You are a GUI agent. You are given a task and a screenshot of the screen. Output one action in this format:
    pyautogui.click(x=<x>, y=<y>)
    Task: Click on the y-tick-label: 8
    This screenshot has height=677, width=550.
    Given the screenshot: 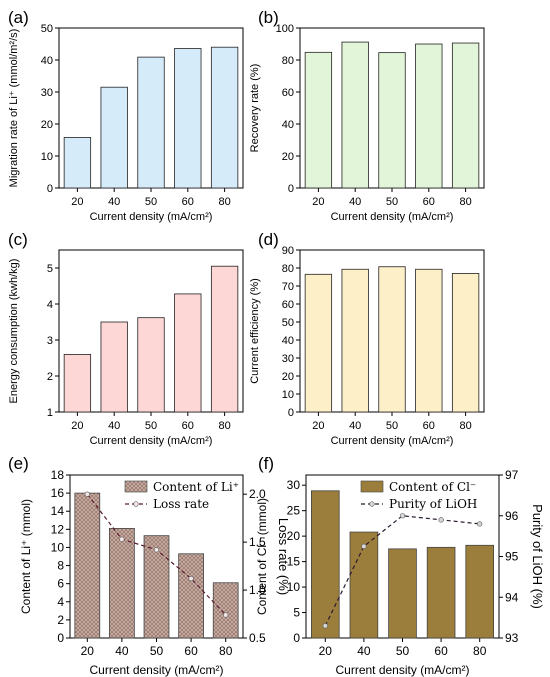 What is the action you would take?
    pyautogui.click(x=60, y=566)
    